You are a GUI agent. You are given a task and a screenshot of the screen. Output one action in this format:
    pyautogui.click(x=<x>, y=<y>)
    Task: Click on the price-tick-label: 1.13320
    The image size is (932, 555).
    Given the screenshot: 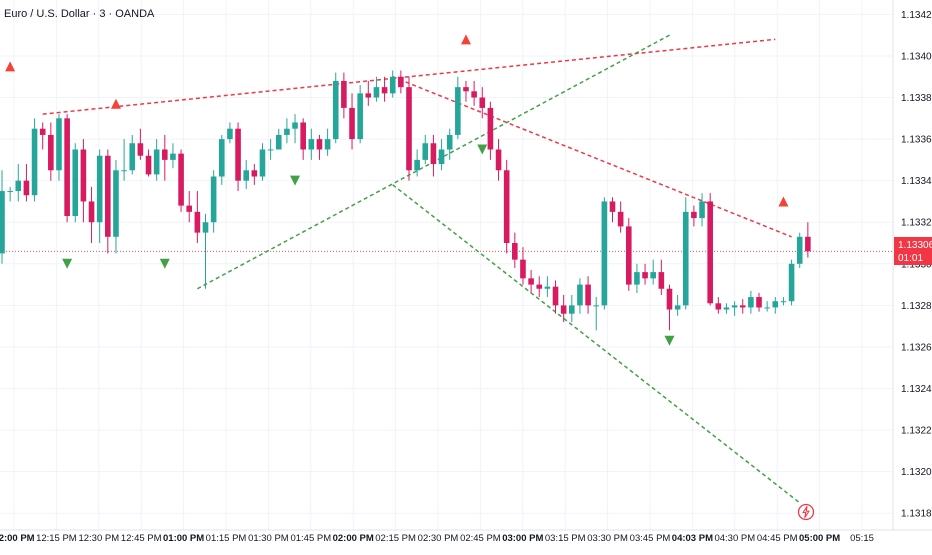 What is the action you would take?
    pyautogui.click(x=916, y=223)
    